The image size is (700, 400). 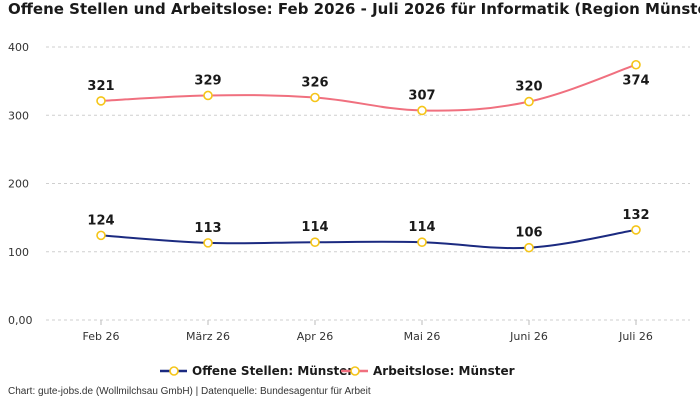 I want to click on data-label: 374, so click(x=635, y=81).